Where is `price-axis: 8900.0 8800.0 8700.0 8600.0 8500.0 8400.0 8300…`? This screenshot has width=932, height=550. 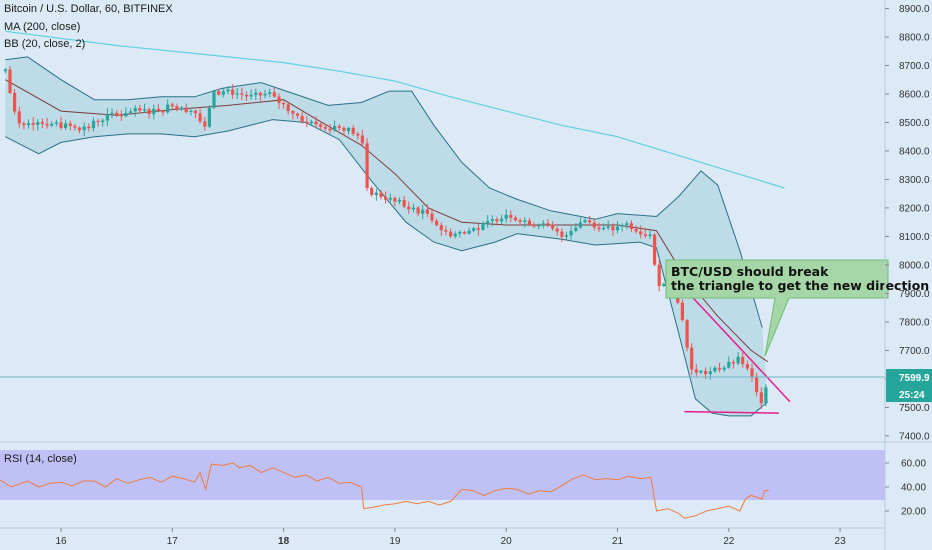 price-axis: 8900.0 8800.0 8700.0 8600.0 8500.0 8400.0 8300… is located at coordinates (907, 223).